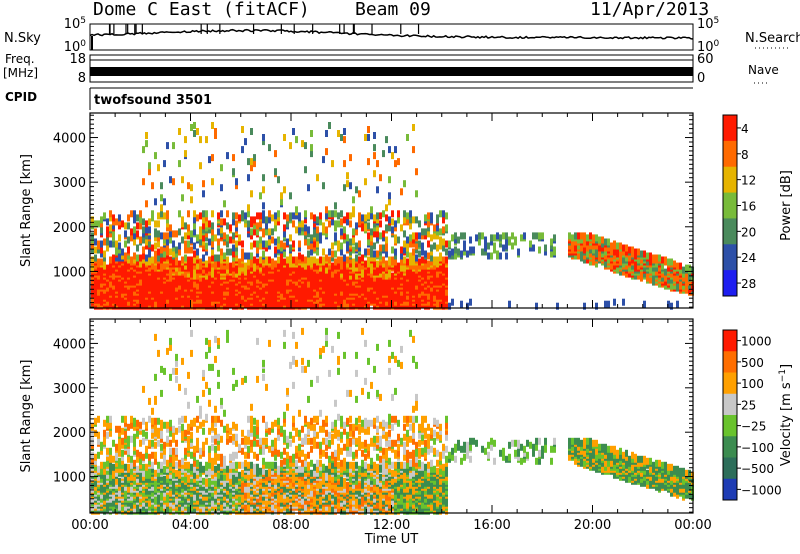  What do you see at coordinates (69, 139) in the screenshot?
I see `power-panel-ytick-label: 4000` at bounding box center [69, 139].